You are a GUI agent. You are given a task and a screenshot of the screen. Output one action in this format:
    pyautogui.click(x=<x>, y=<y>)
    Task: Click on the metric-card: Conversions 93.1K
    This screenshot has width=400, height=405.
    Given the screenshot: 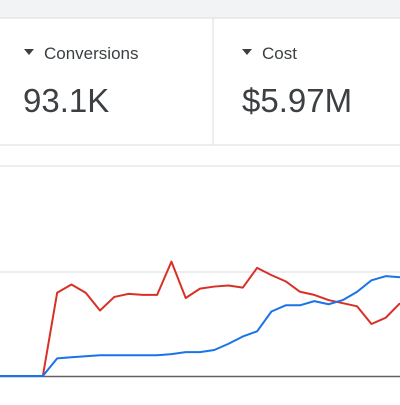 What is the action you would take?
    pyautogui.click(x=81, y=81)
    